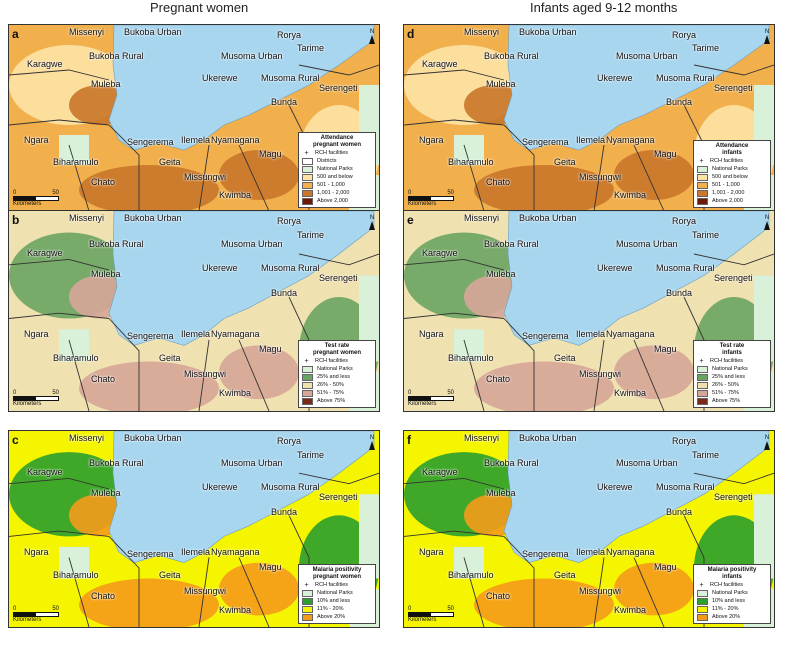  Describe the element at coordinates (732, 401) in the screenshot. I see `legend-item: Above 75%` at that location.